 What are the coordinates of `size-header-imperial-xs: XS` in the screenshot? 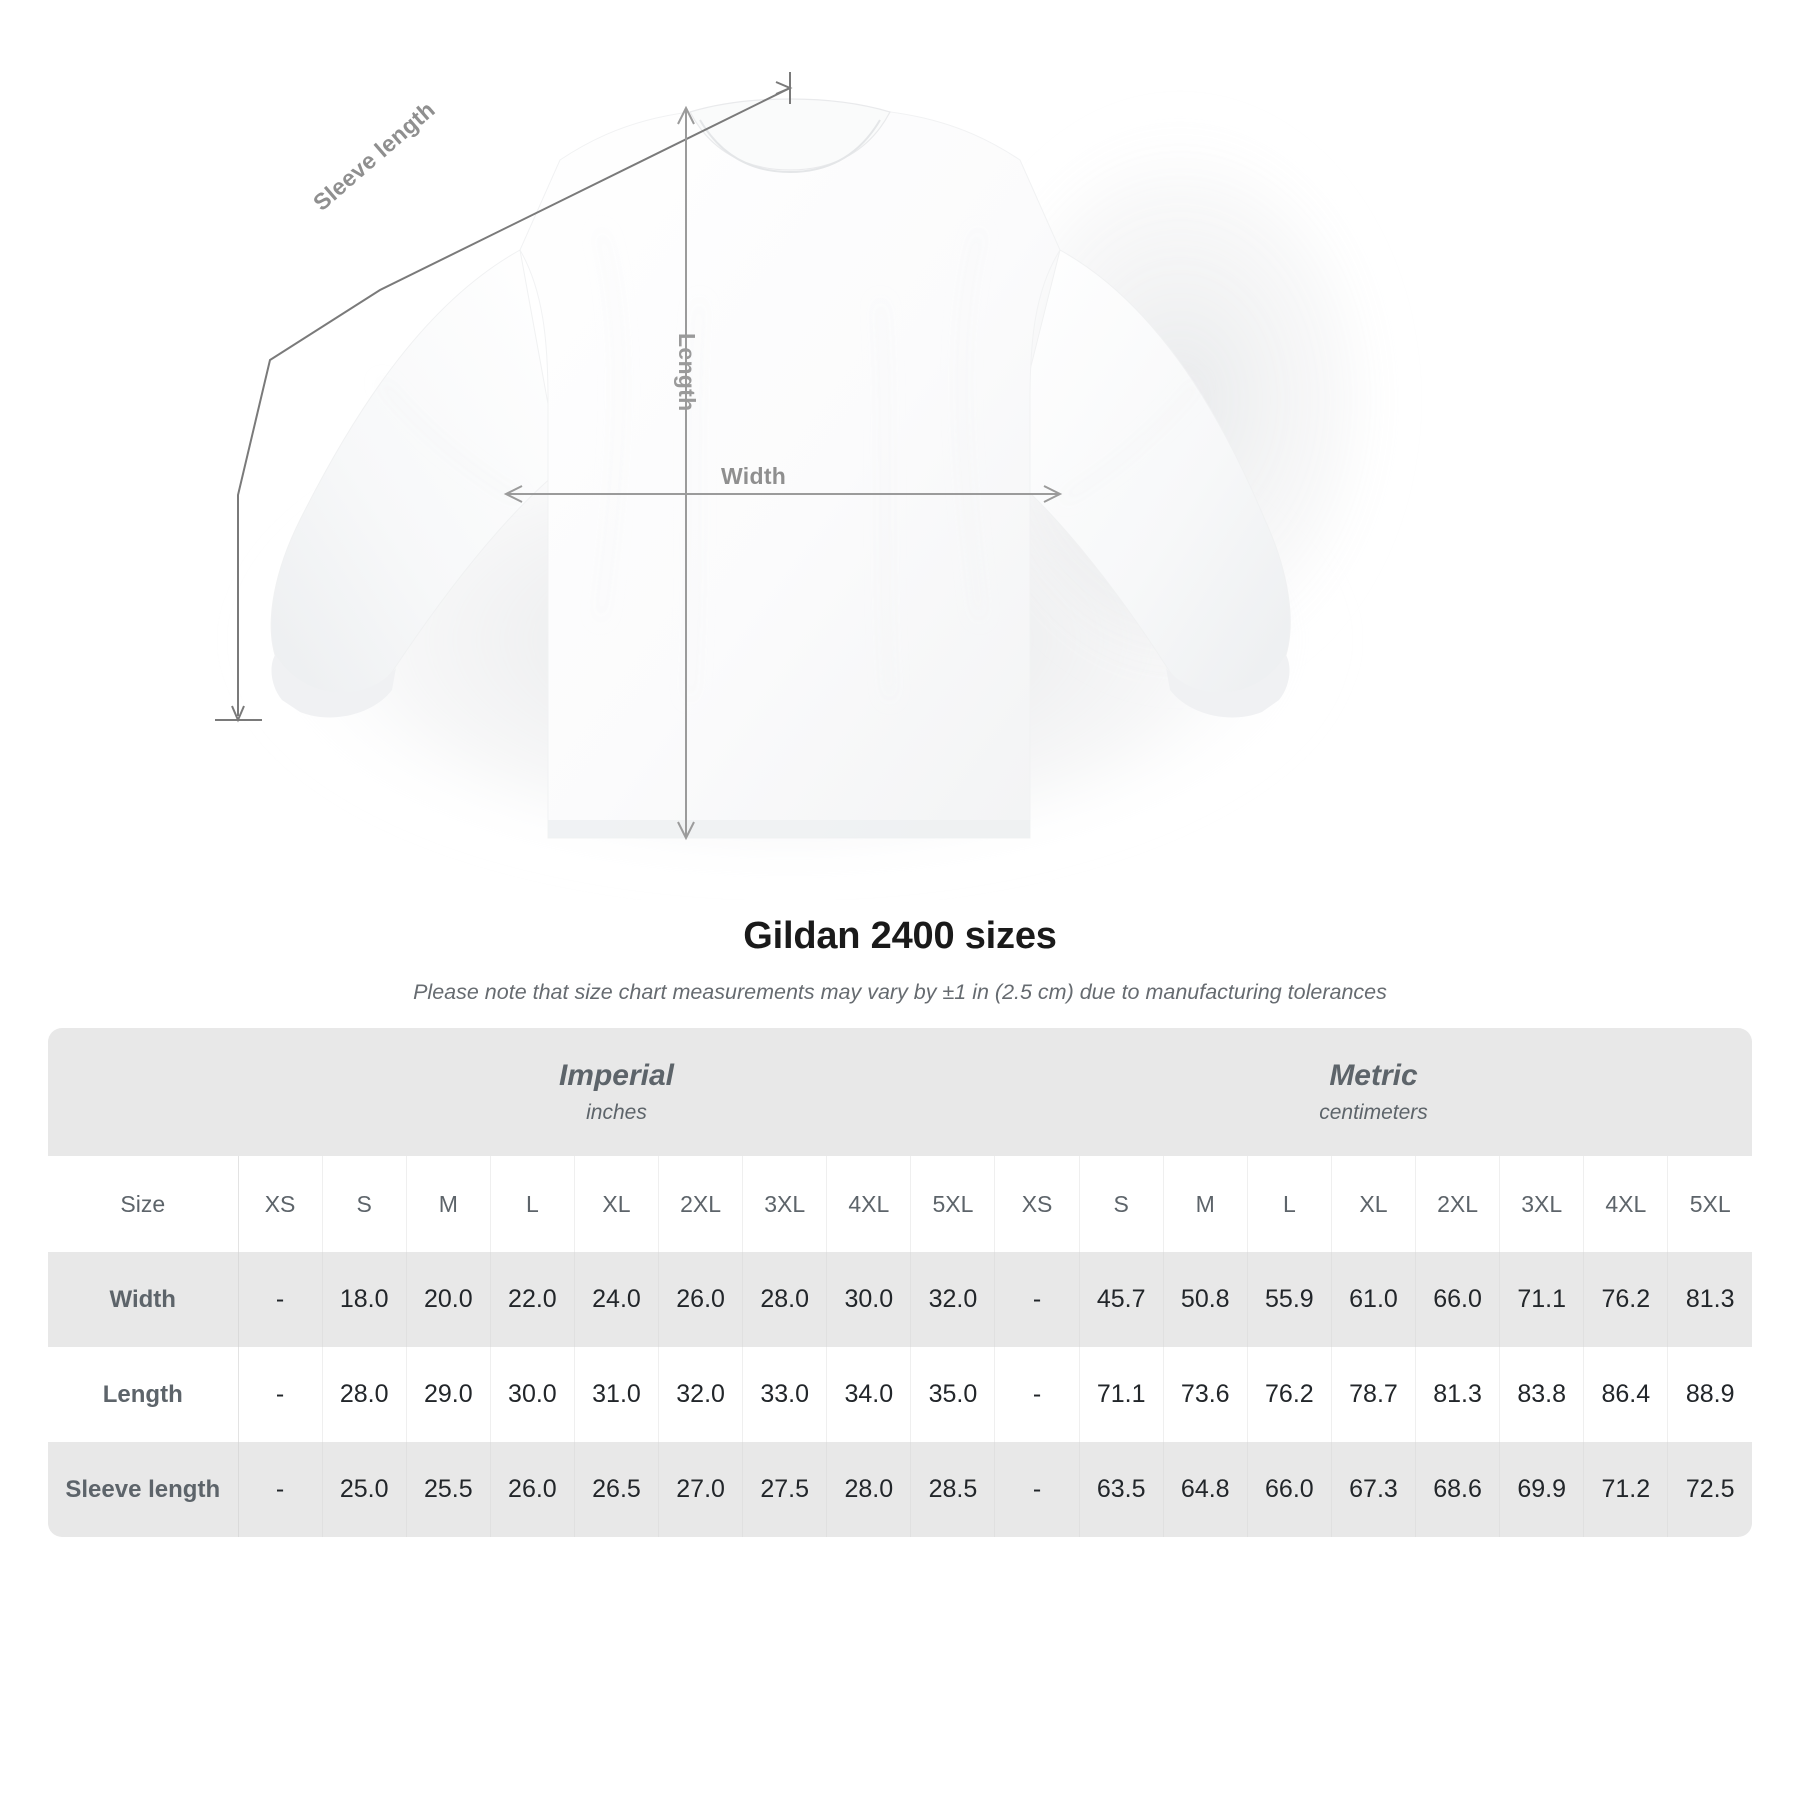 It's located at (280, 1204).